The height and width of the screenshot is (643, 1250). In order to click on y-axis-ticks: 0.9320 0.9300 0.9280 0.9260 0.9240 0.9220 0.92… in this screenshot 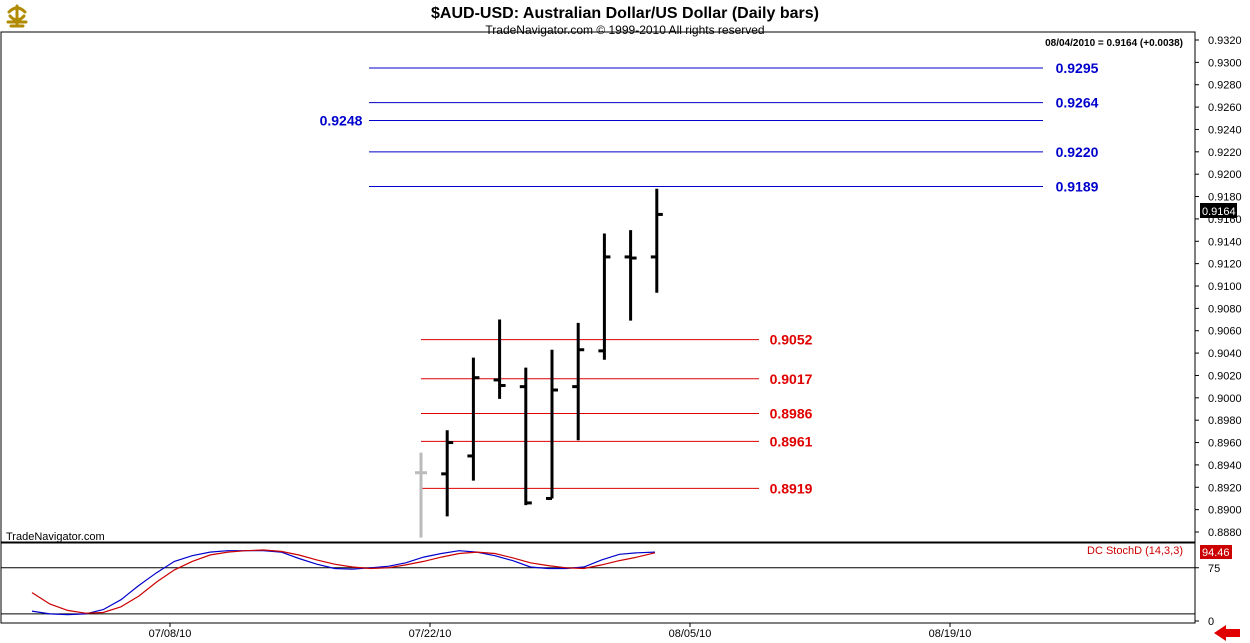, I will do `click(1218, 287)`.